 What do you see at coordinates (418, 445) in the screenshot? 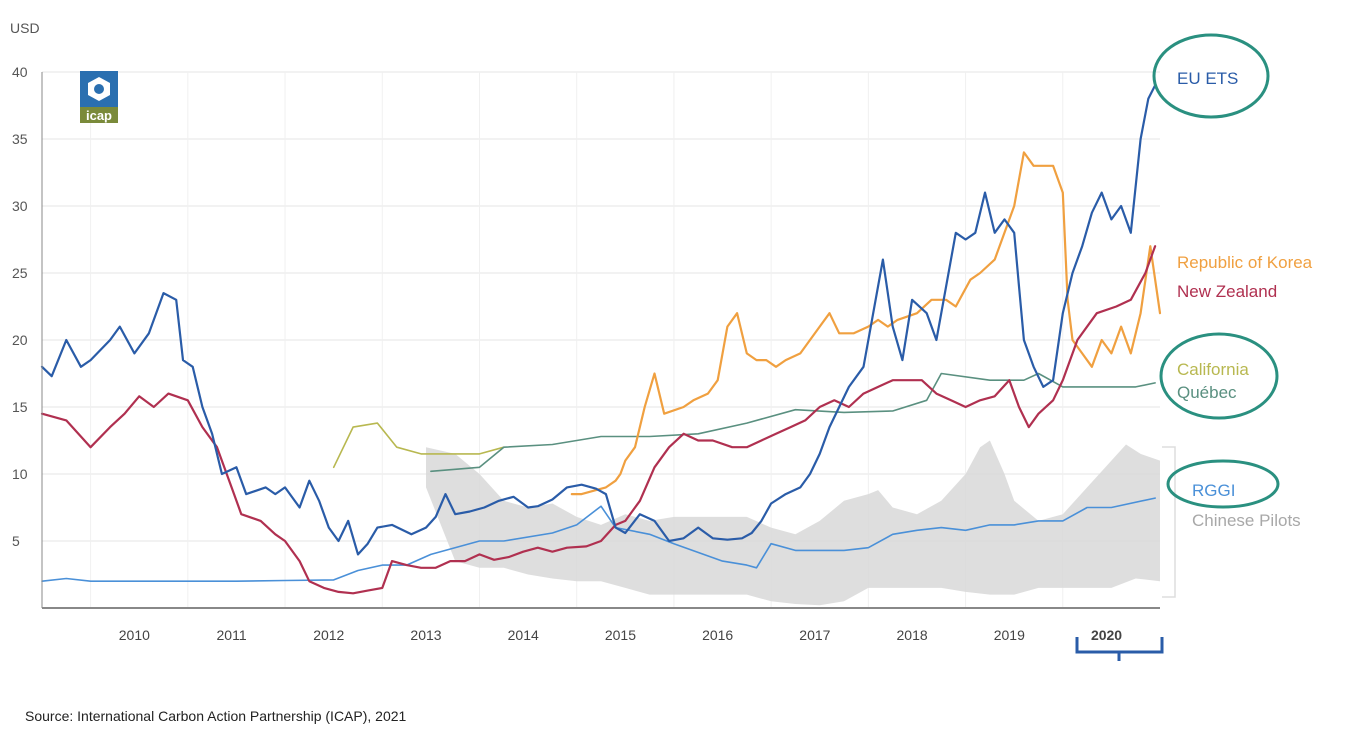
I see `series-line-california` at bounding box center [418, 445].